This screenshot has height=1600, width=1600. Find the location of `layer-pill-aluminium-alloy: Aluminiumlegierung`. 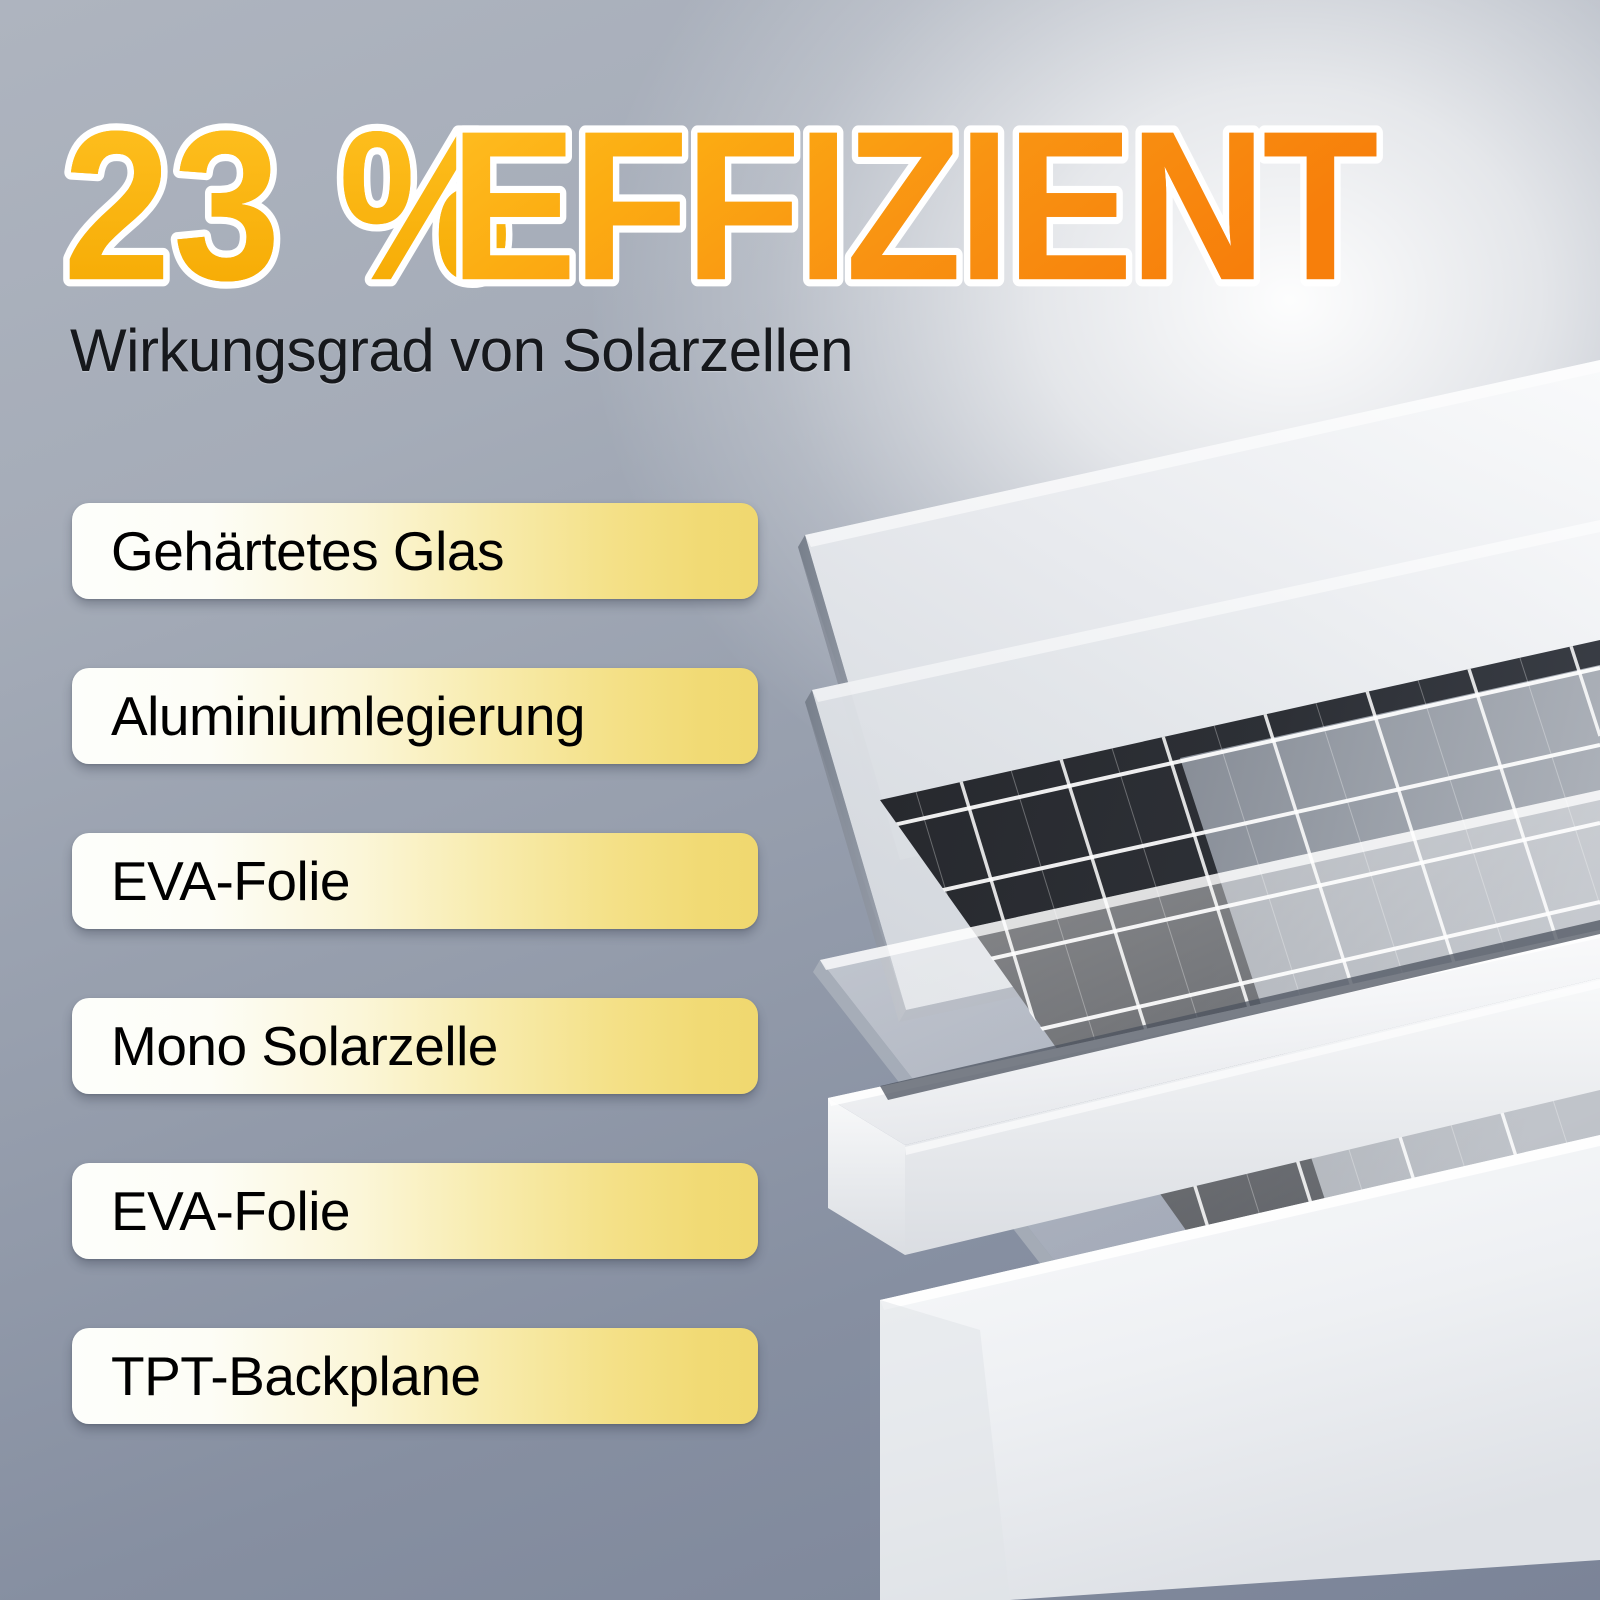

layer-pill-aluminium-alloy: Aluminiumlegierung is located at coordinates (415, 716).